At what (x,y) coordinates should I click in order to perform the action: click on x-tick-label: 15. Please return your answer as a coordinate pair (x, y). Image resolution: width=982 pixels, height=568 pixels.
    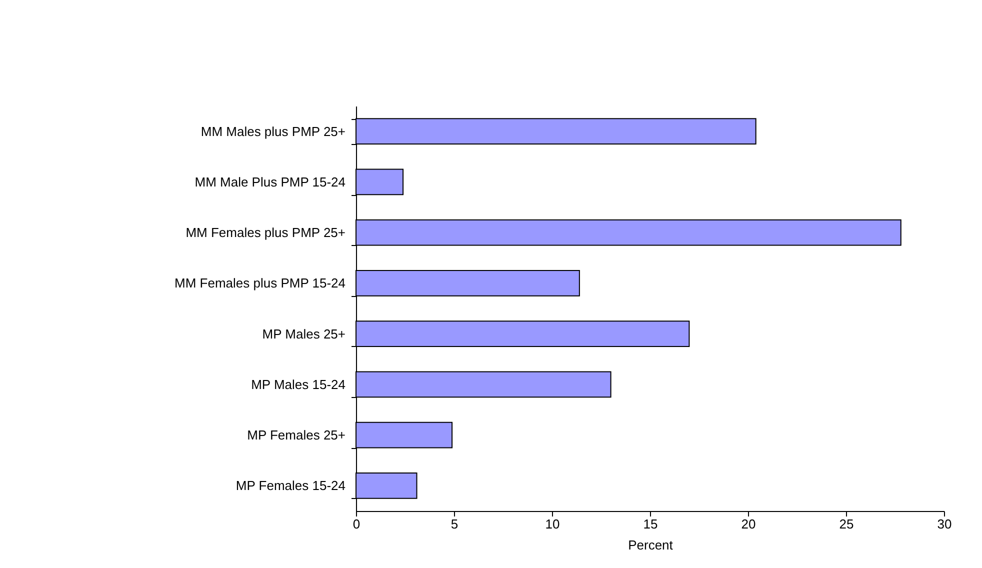
    Looking at the image, I should click on (650, 524).